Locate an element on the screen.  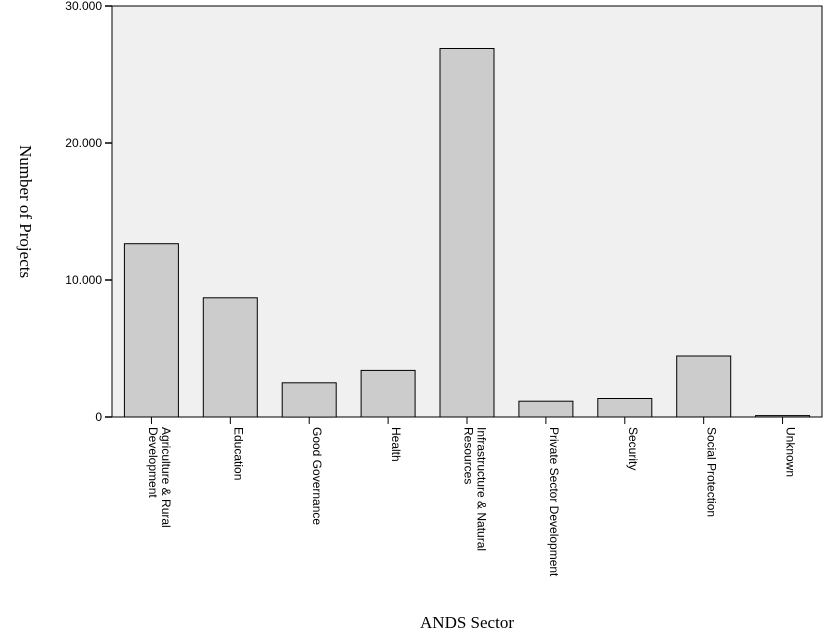
x-category-label-7: Security is located at coordinates (633, 448).